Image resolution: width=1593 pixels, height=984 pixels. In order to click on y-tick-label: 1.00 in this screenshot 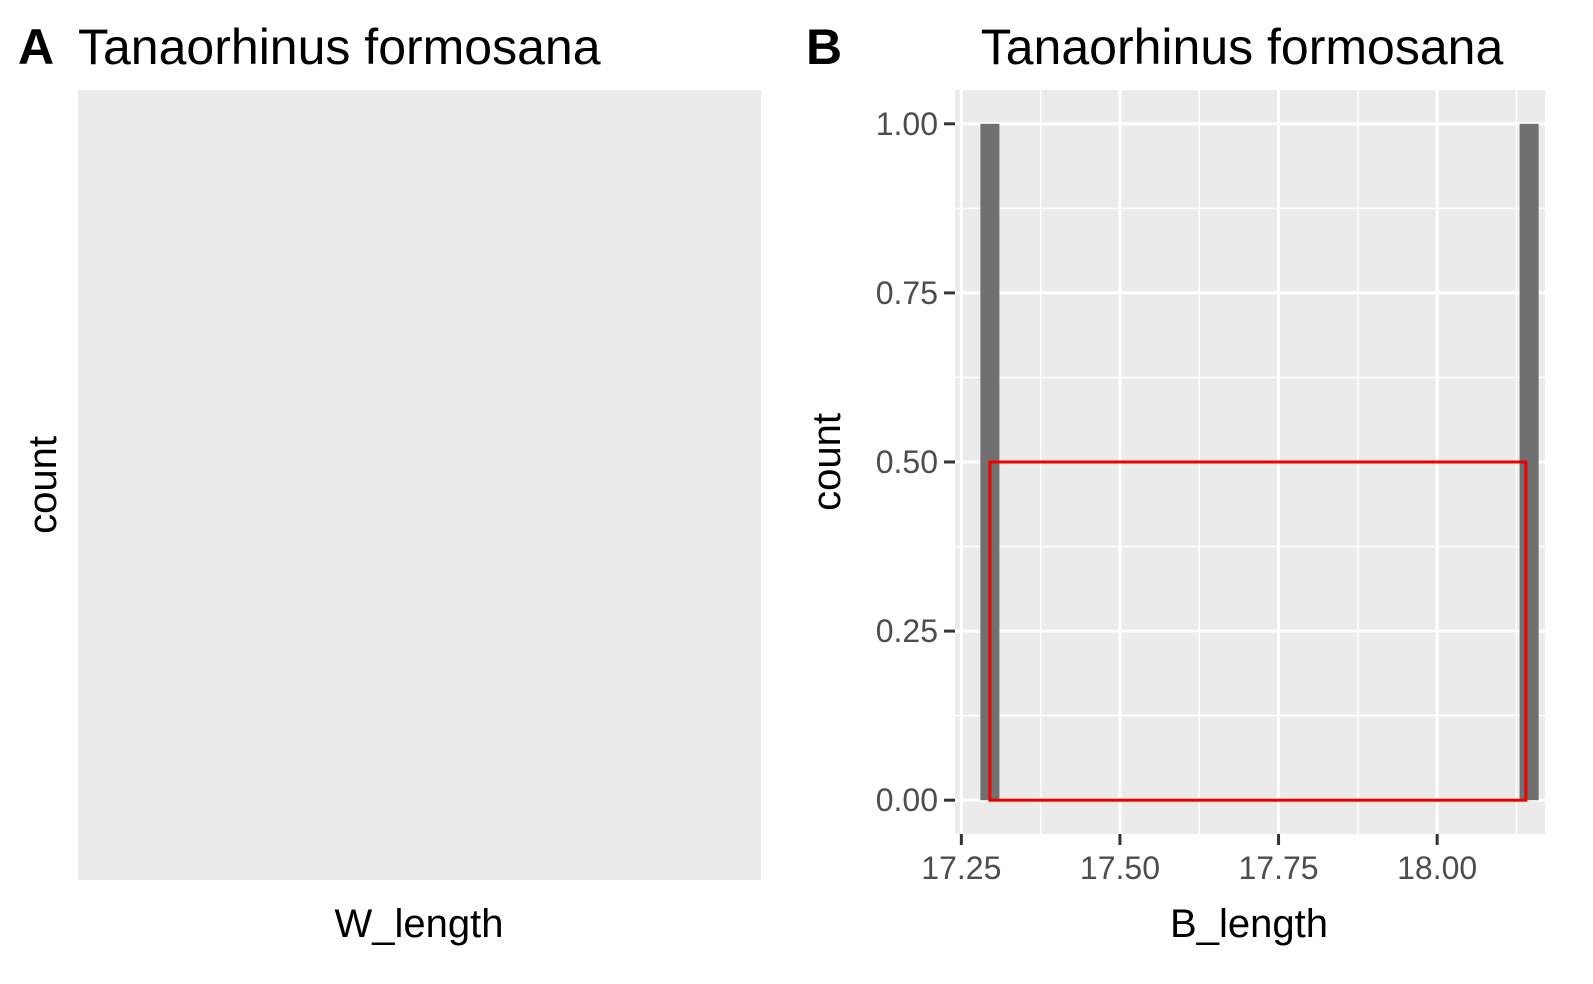, I will do `click(907, 124)`.